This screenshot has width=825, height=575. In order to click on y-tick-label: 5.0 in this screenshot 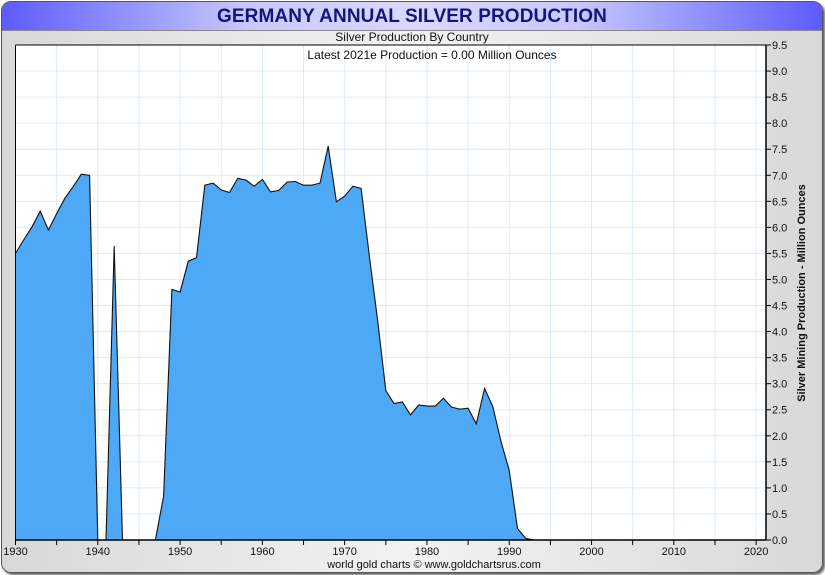, I will do `click(779, 280)`.